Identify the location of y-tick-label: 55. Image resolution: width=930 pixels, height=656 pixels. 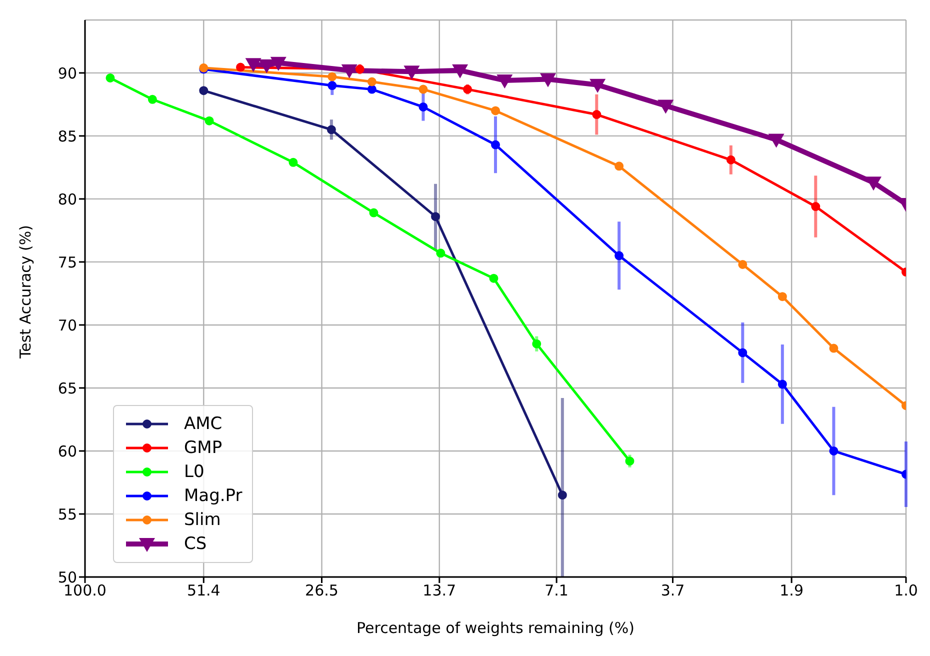
(67, 514).